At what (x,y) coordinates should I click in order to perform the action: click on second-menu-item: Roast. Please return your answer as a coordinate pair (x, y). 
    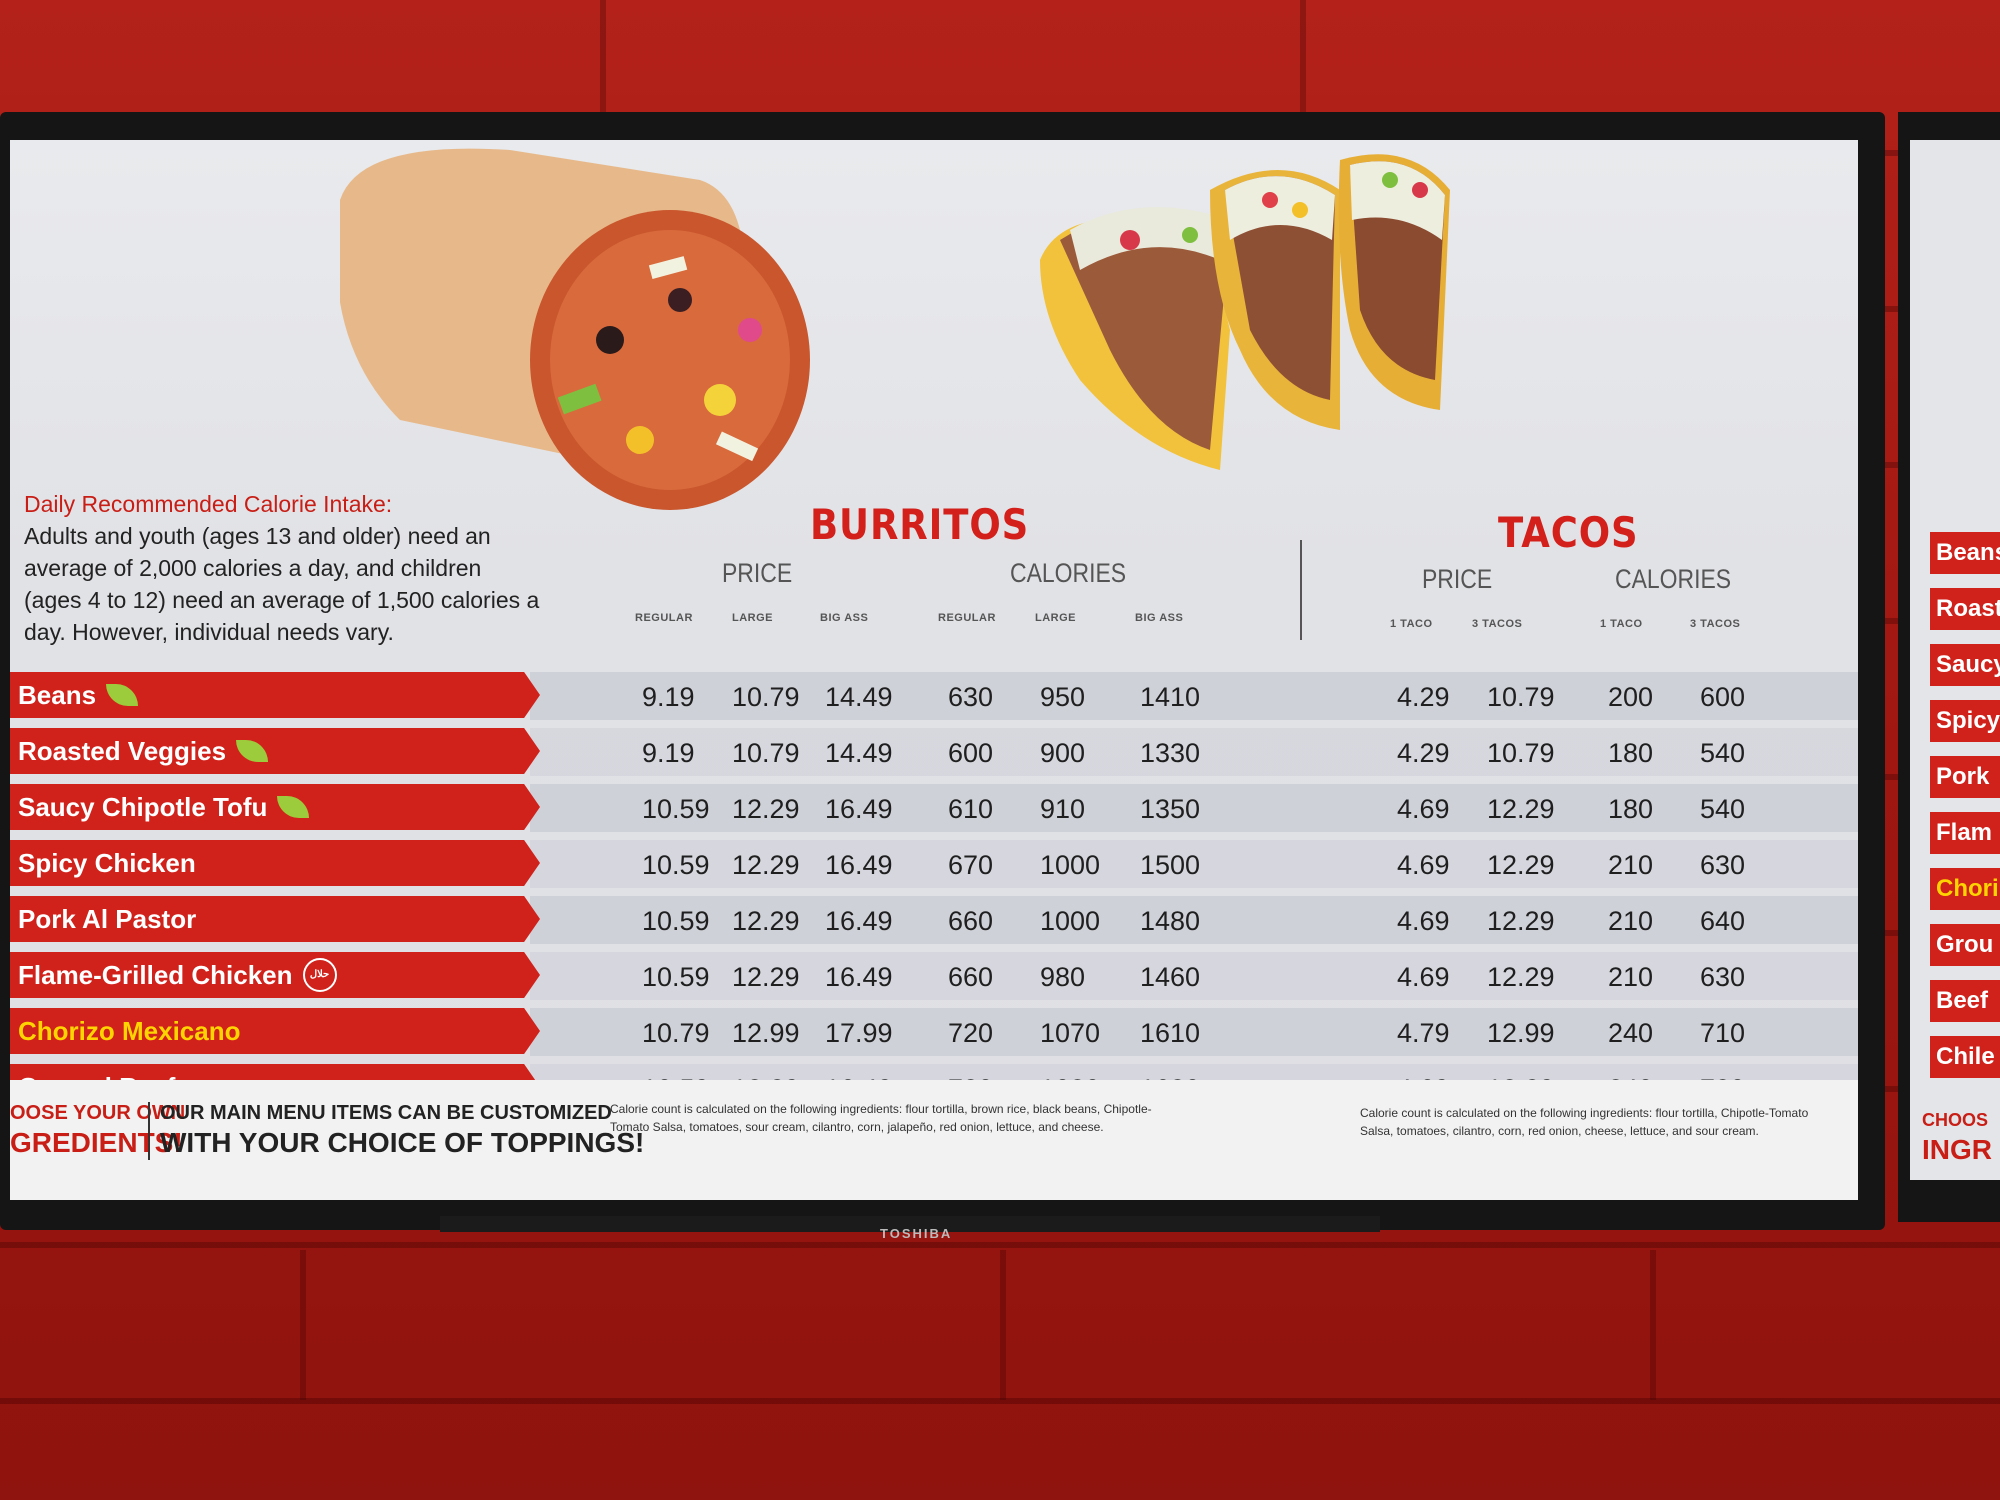
    Looking at the image, I should click on (1965, 609).